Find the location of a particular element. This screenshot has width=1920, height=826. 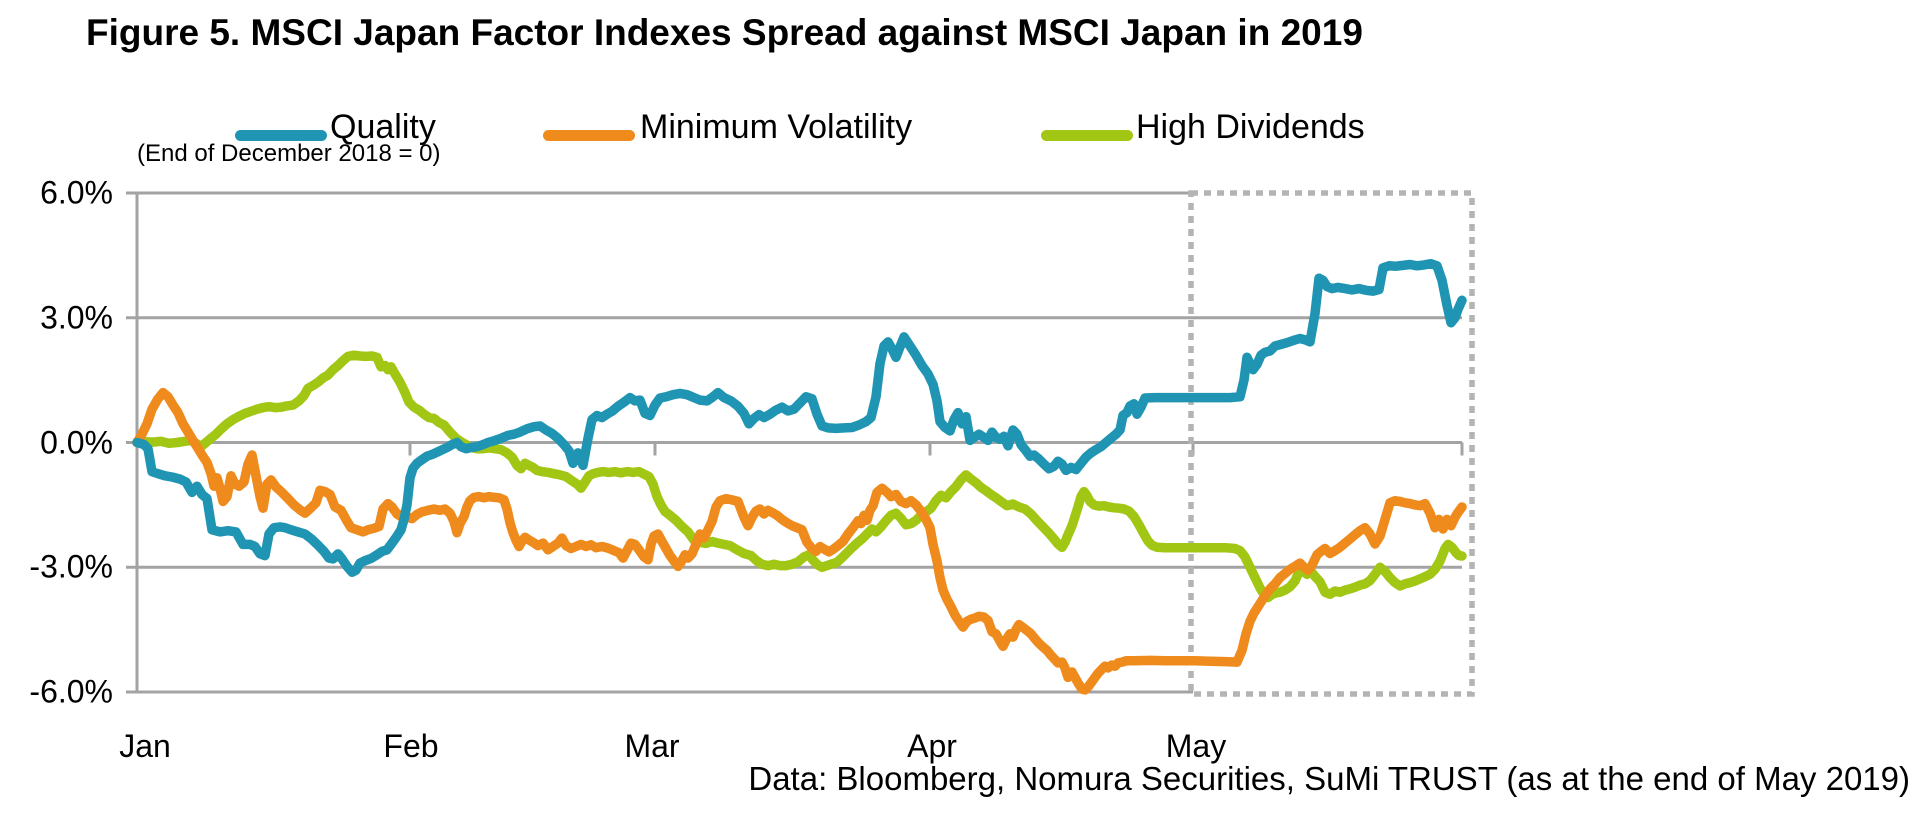

y-axis-label-6.0%: 6.0% is located at coordinates (76, 192).